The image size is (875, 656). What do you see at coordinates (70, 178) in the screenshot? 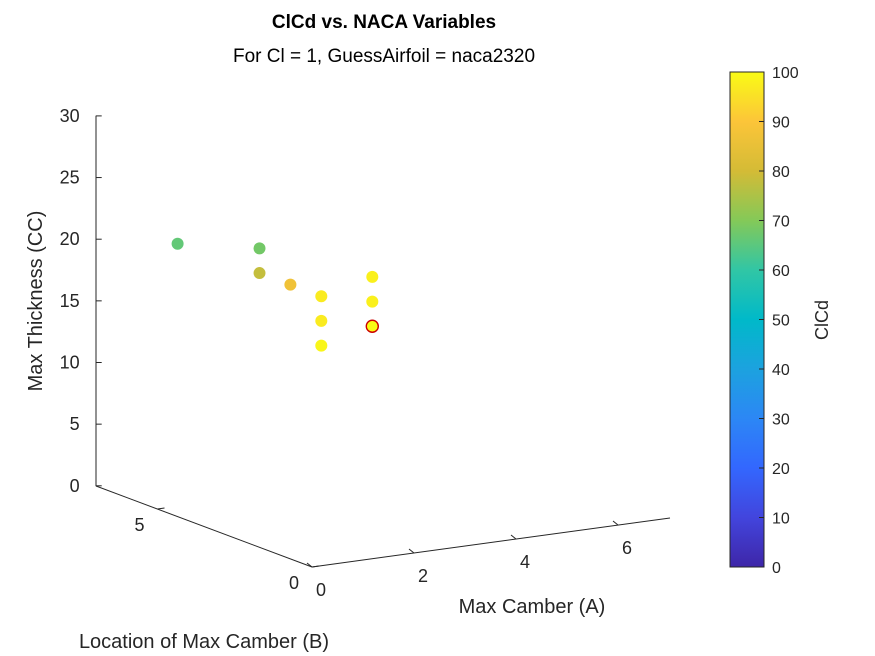
I see `z-tick-label: 25` at bounding box center [70, 178].